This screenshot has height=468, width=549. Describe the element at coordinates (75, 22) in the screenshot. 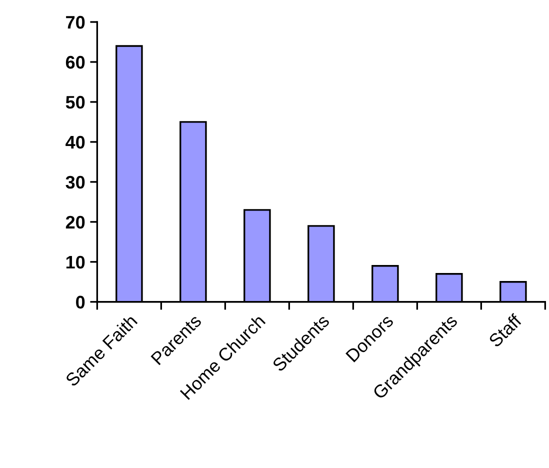

I see `y-tick-label: 70` at that location.